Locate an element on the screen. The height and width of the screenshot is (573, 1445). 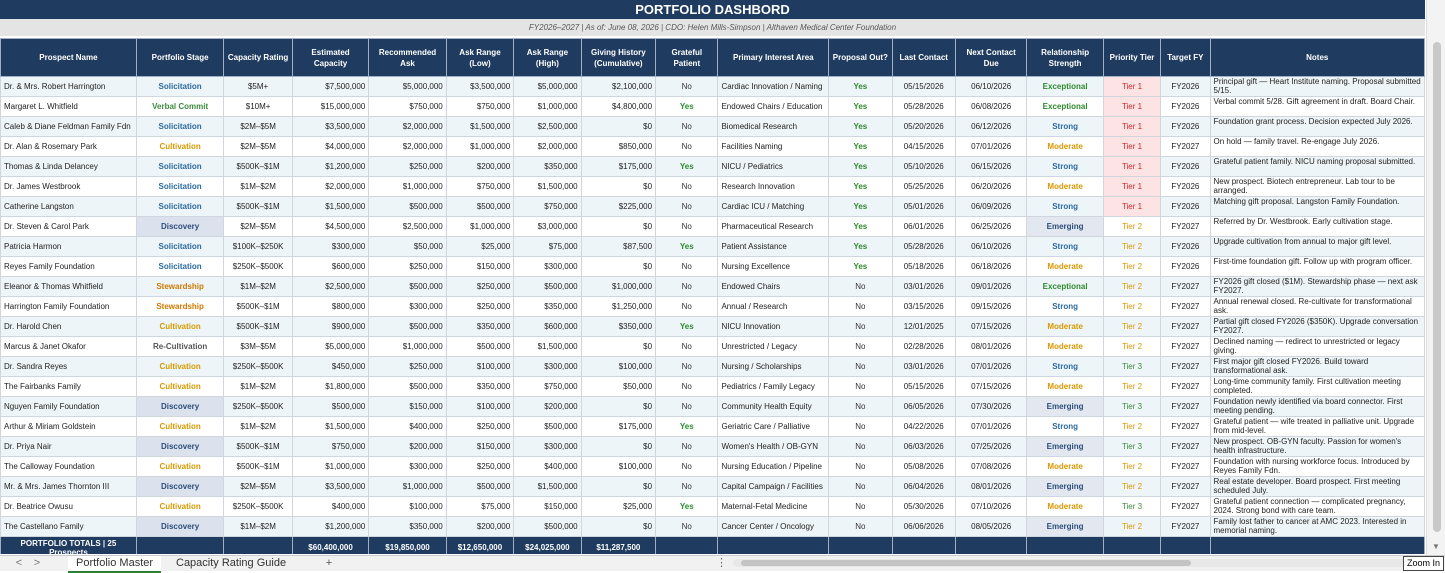
cell-primary-interest: Biomedical Research is located at coordinates (773, 126).